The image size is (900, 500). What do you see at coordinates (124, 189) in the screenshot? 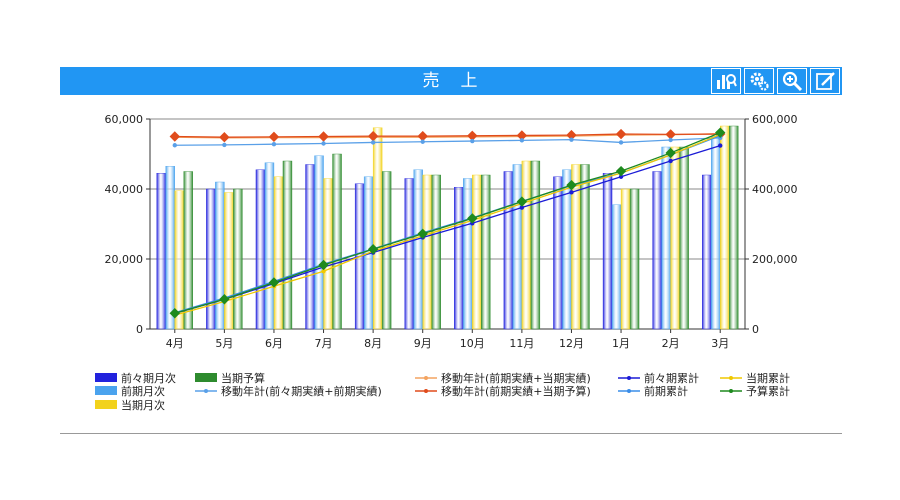
I see `y-tick-label-left: 40,000` at bounding box center [124, 189].